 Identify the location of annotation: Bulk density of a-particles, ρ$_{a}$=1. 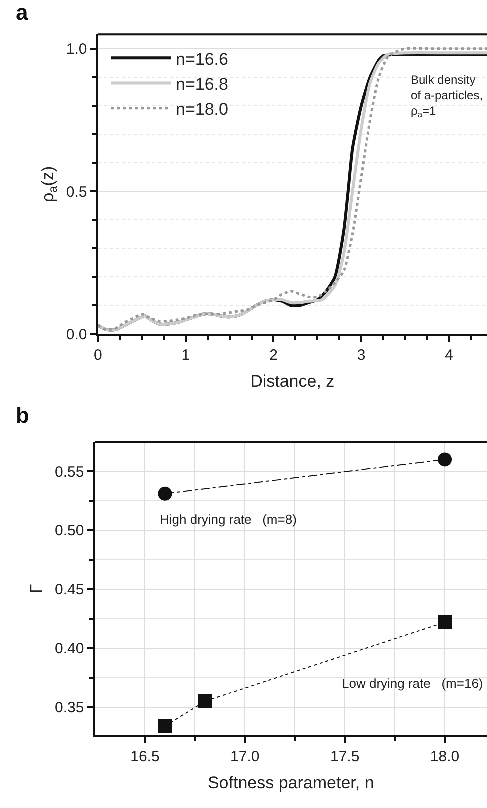
(447, 96).